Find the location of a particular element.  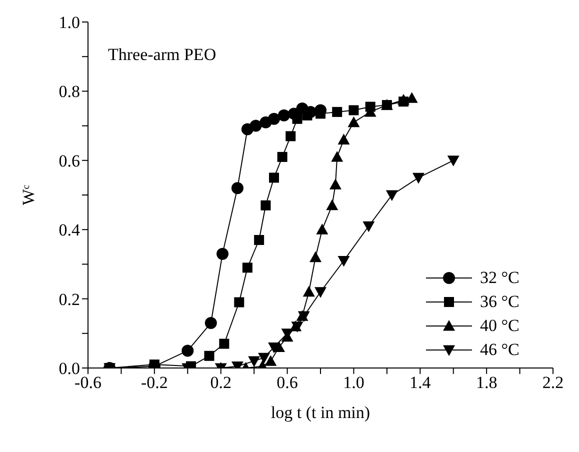

legend-label: 32 °C is located at coordinates (500, 278).